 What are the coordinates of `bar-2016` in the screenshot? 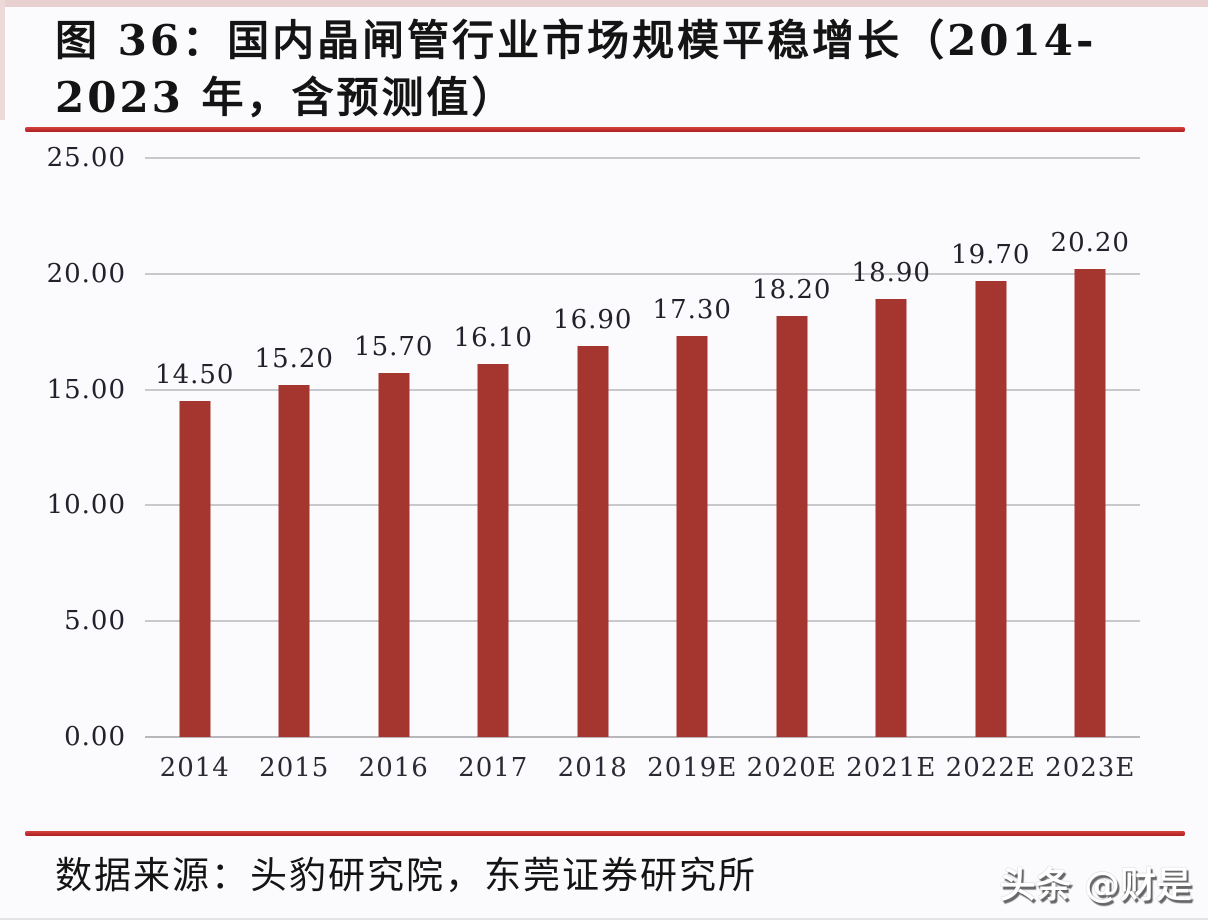 It's located at (394, 555).